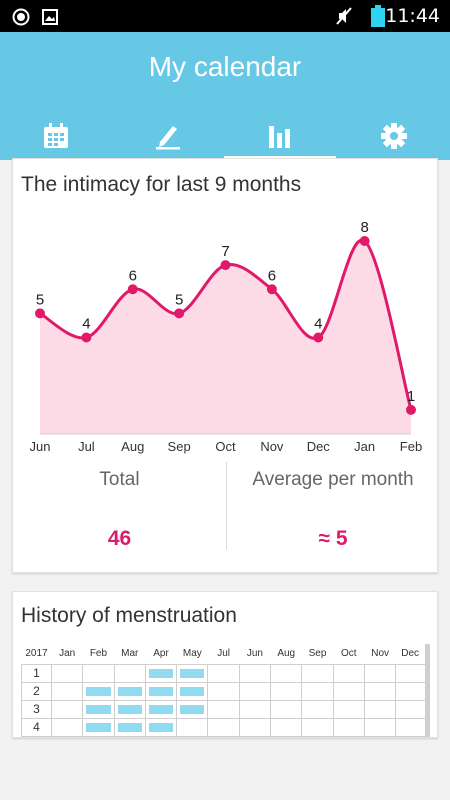 This screenshot has width=450, height=800. What do you see at coordinates (380, 654) in the screenshot?
I see `history-month-header: Nov` at bounding box center [380, 654].